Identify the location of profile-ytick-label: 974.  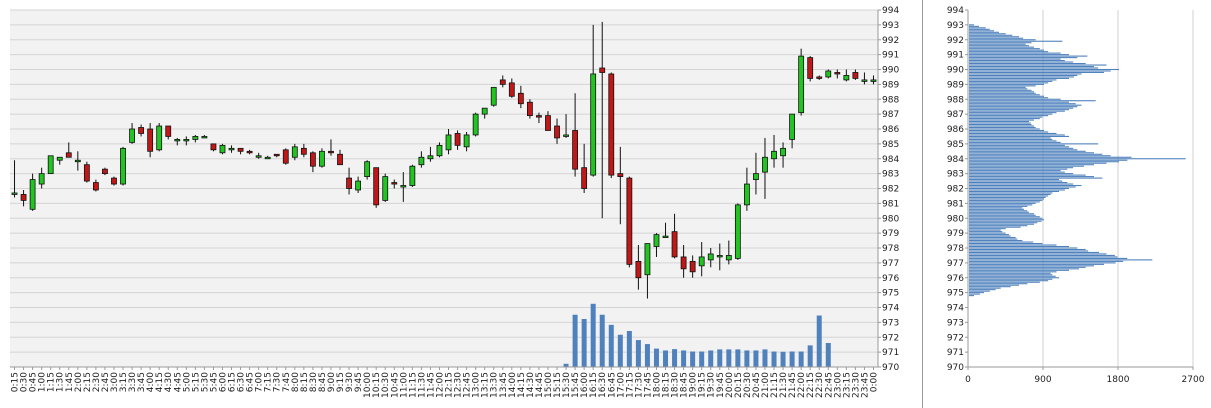
(955, 309).